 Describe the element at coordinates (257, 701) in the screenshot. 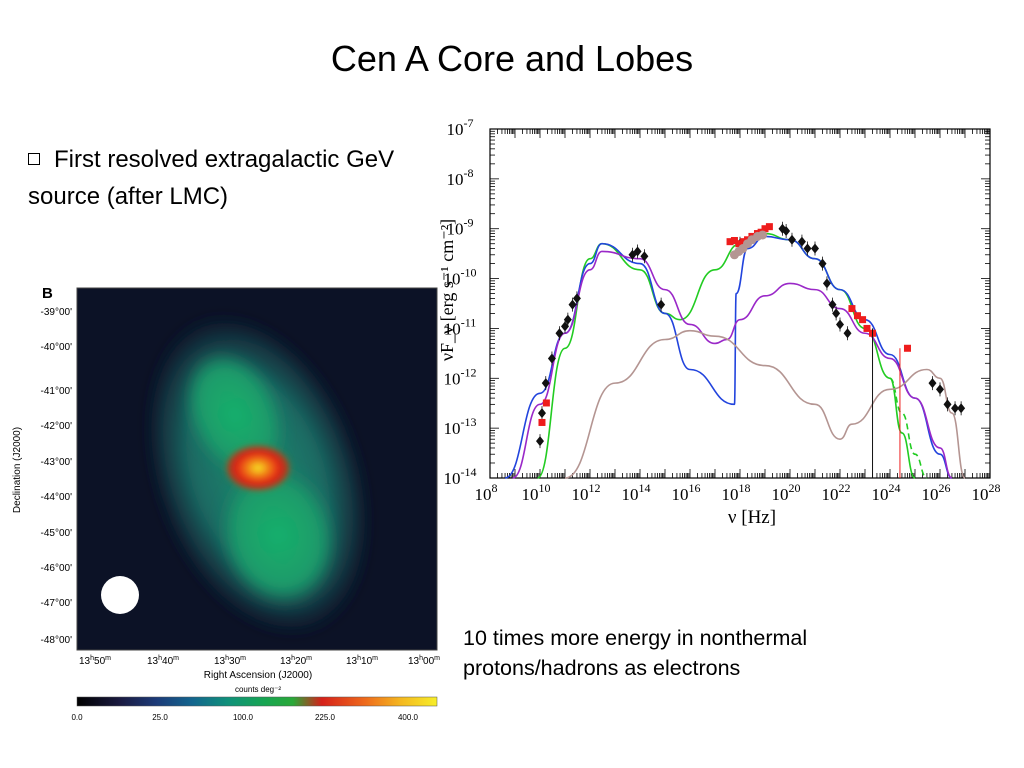

I see `colorbar-gradient` at that location.